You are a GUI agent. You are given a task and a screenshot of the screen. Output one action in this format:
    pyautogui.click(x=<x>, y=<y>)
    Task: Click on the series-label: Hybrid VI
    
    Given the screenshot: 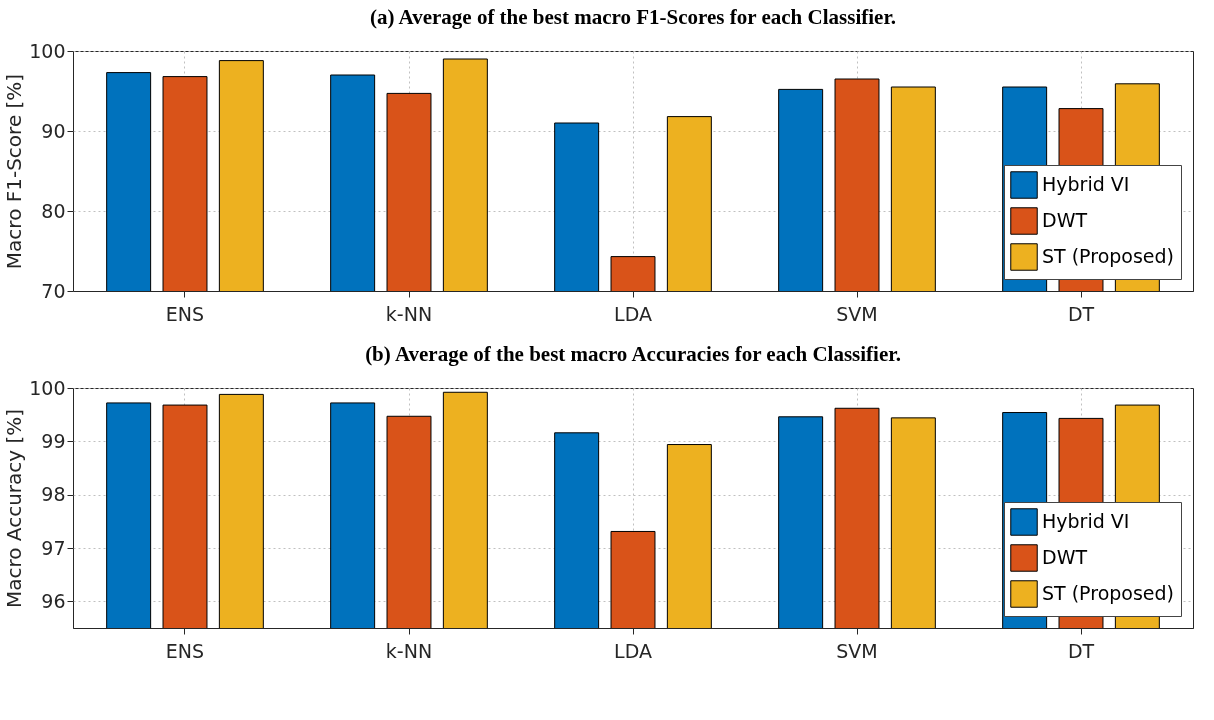 What is the action you would take?
    pyautogui.click(x=1086, y=521)
    